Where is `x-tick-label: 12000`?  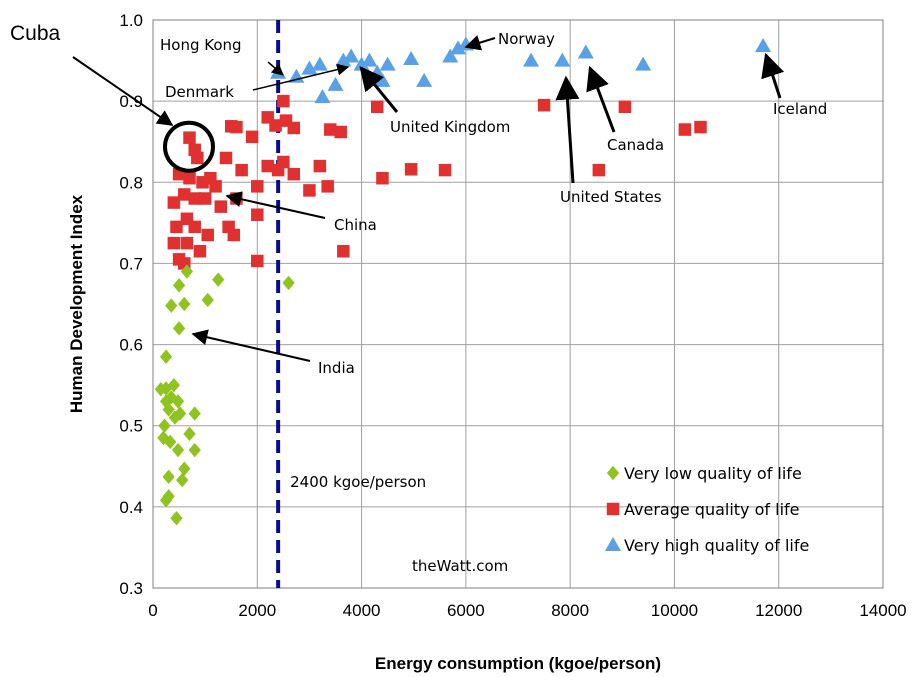
x-tick-label: 12000 is located at coordinates (778, 610).